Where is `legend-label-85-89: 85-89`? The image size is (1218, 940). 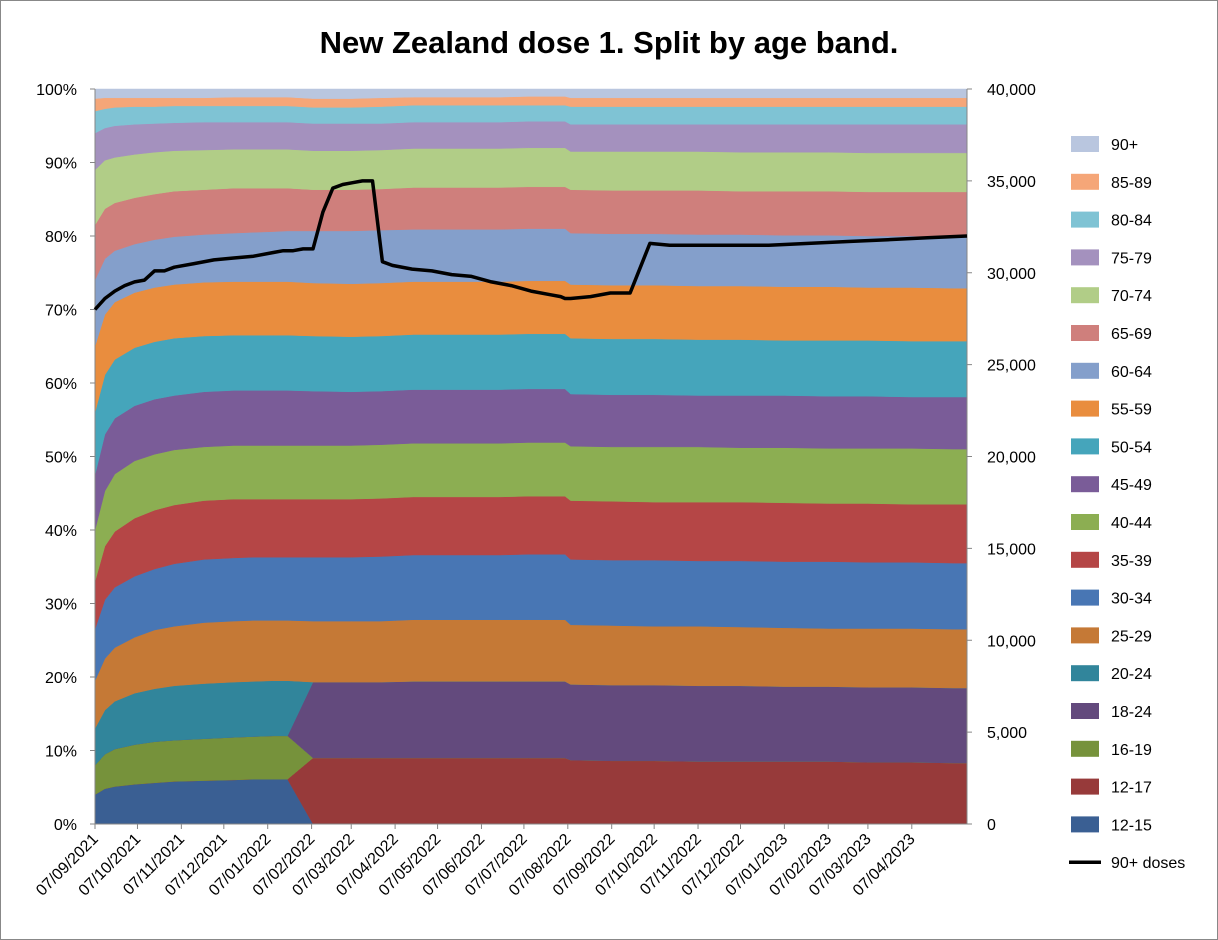 legend-label-85-89: 85-89 is located at coordinates (1131, 183).